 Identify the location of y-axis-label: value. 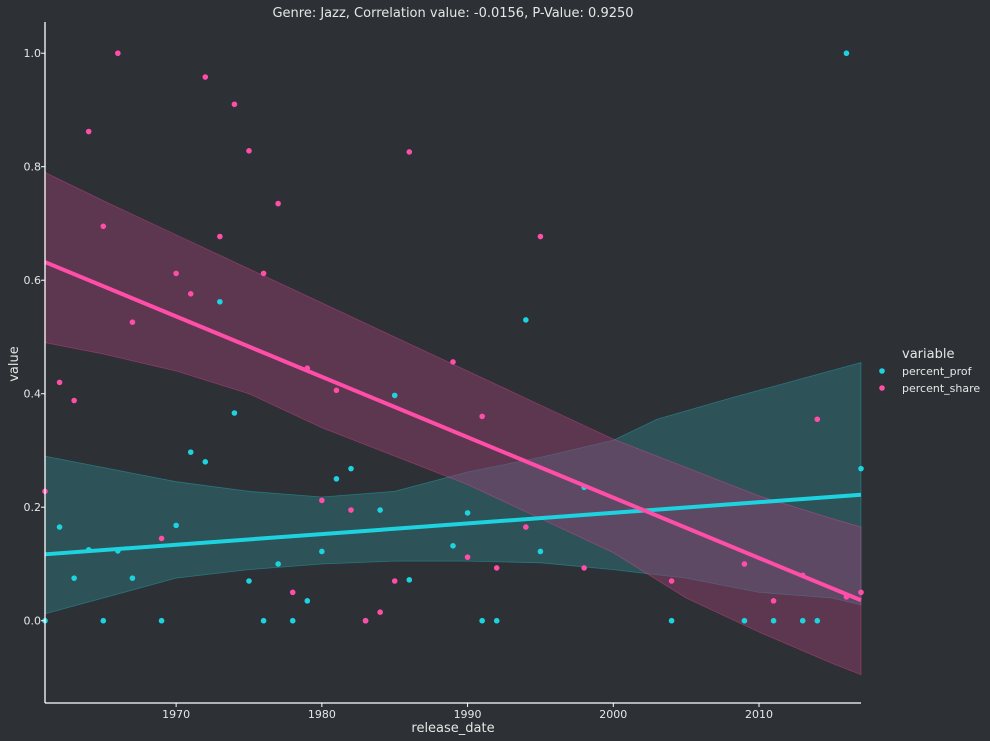
(14, 364).